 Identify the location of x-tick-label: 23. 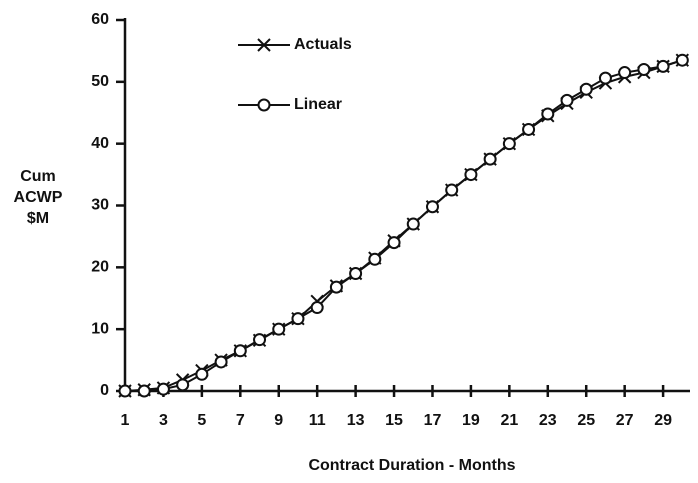
(548, 420).